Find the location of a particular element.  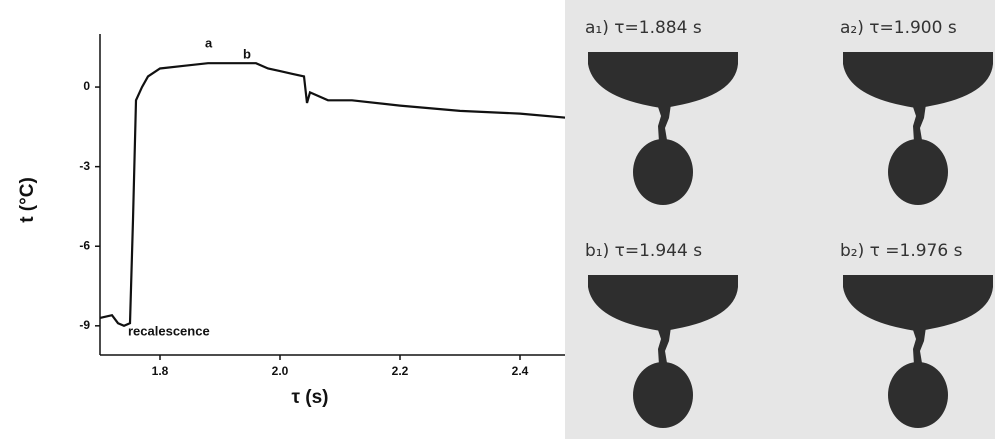

x-axis-label: τ (s) is located at coordinates (310, 397).